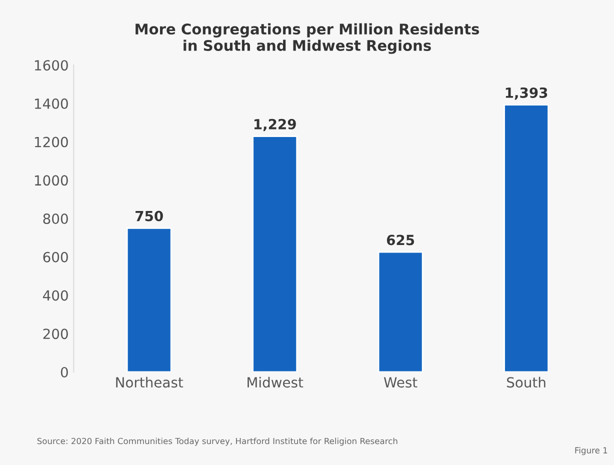  What do you see at coordinates (150, 382) in the screenshot?
I see `x-tick-label: Northeast` at bounding box center [150, 382].